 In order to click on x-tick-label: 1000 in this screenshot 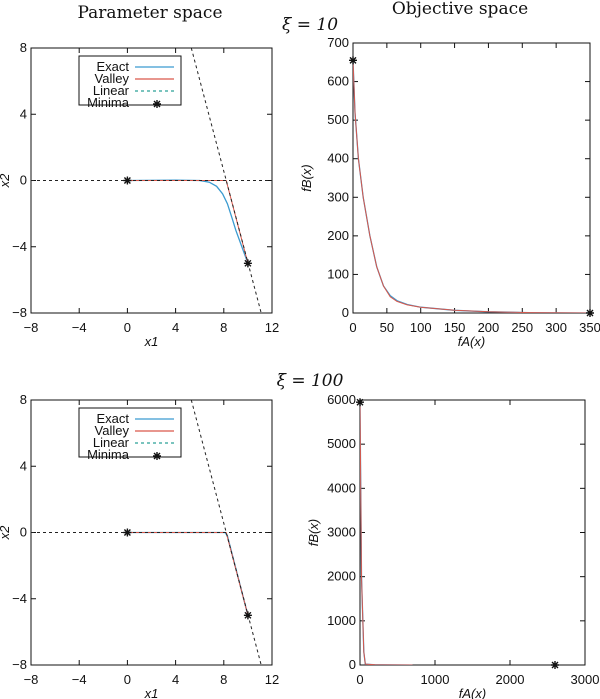, I will do `click(435, 679)`.